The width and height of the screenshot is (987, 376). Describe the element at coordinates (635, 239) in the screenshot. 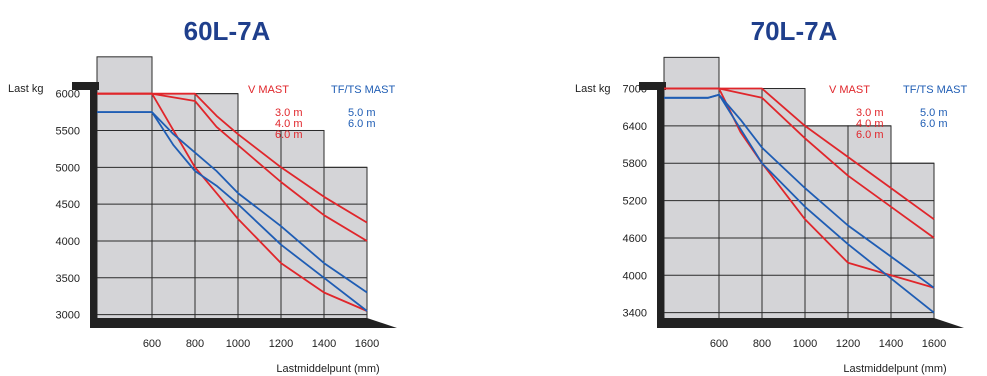

I see `y-tick-label: 4600` at that location.